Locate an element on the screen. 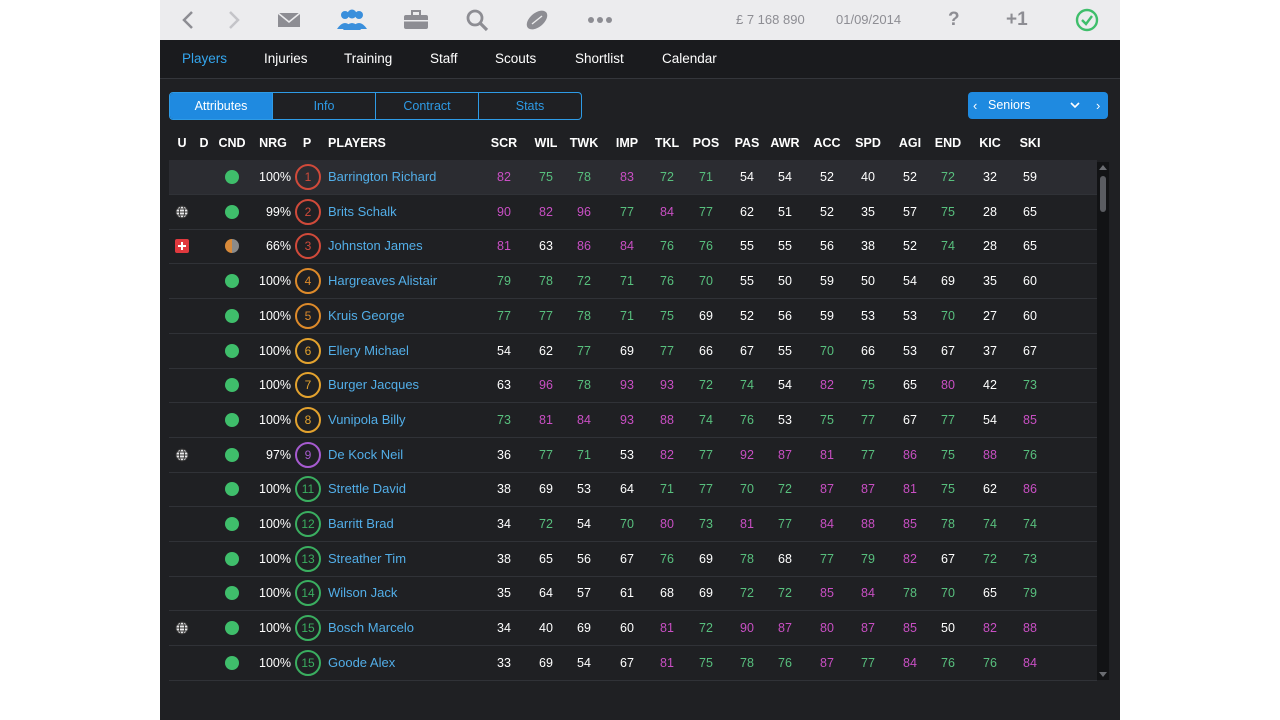  attr-pos: 66 is located at coordinates (706, 350).